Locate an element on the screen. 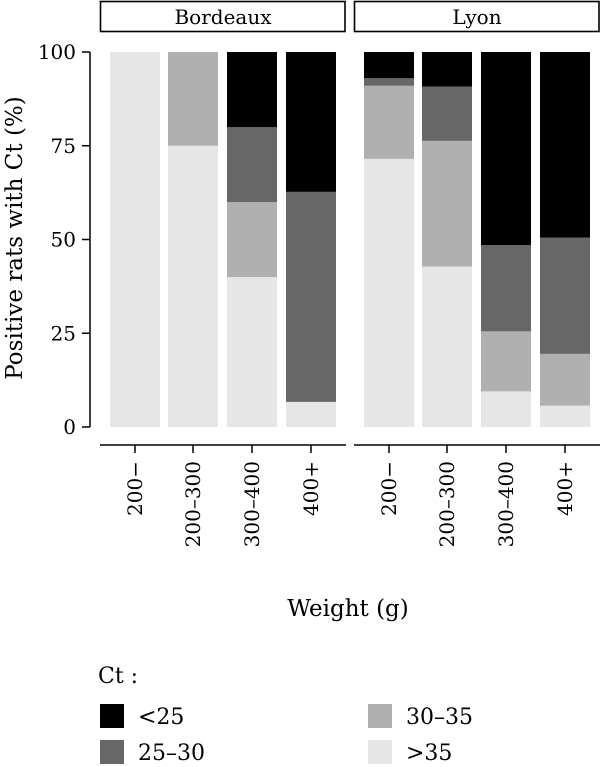  panel-strip-label: Bordeaux is located at coordinates (223, 17).